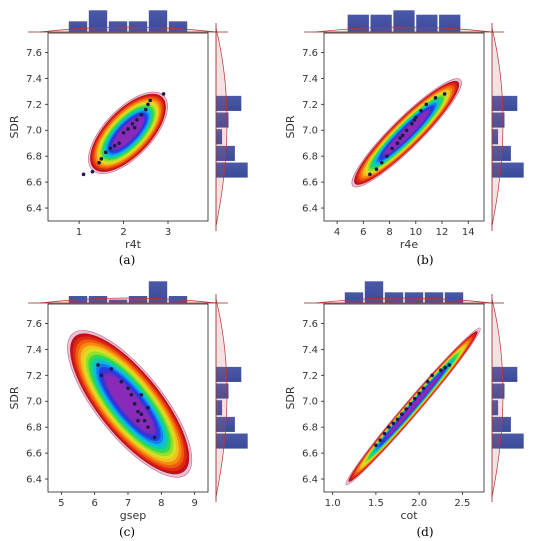 Image resolution: width=550 pixels, height=541 pixels. Describe the element at coordinates (194, 503) in the screenshot. I see `x-tick-label: 9` at that location.